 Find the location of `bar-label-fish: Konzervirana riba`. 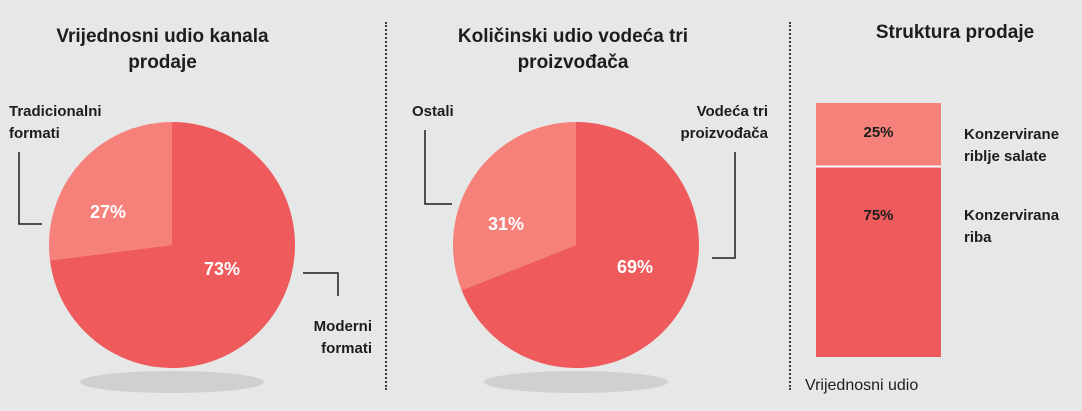

bar-label-fish: Konzervirana riba is located at coordinates (1012, 226).